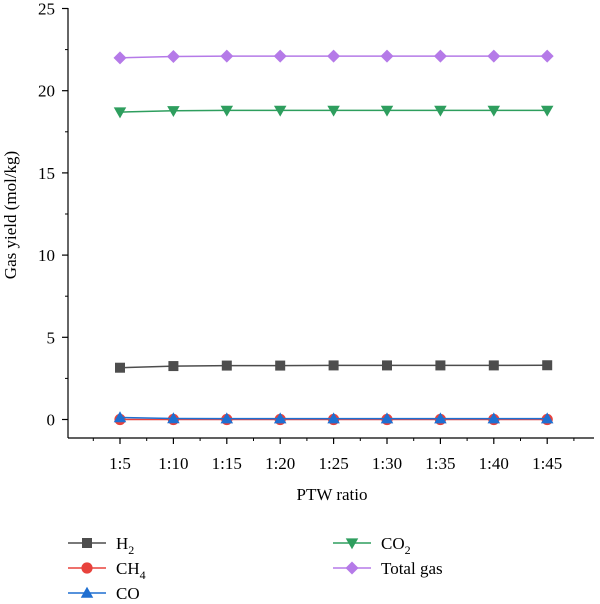  What do you see at coordinates (46, 91) in the screenshot?
I see `y-tick-label: 20` at bounding box center [46, 91].